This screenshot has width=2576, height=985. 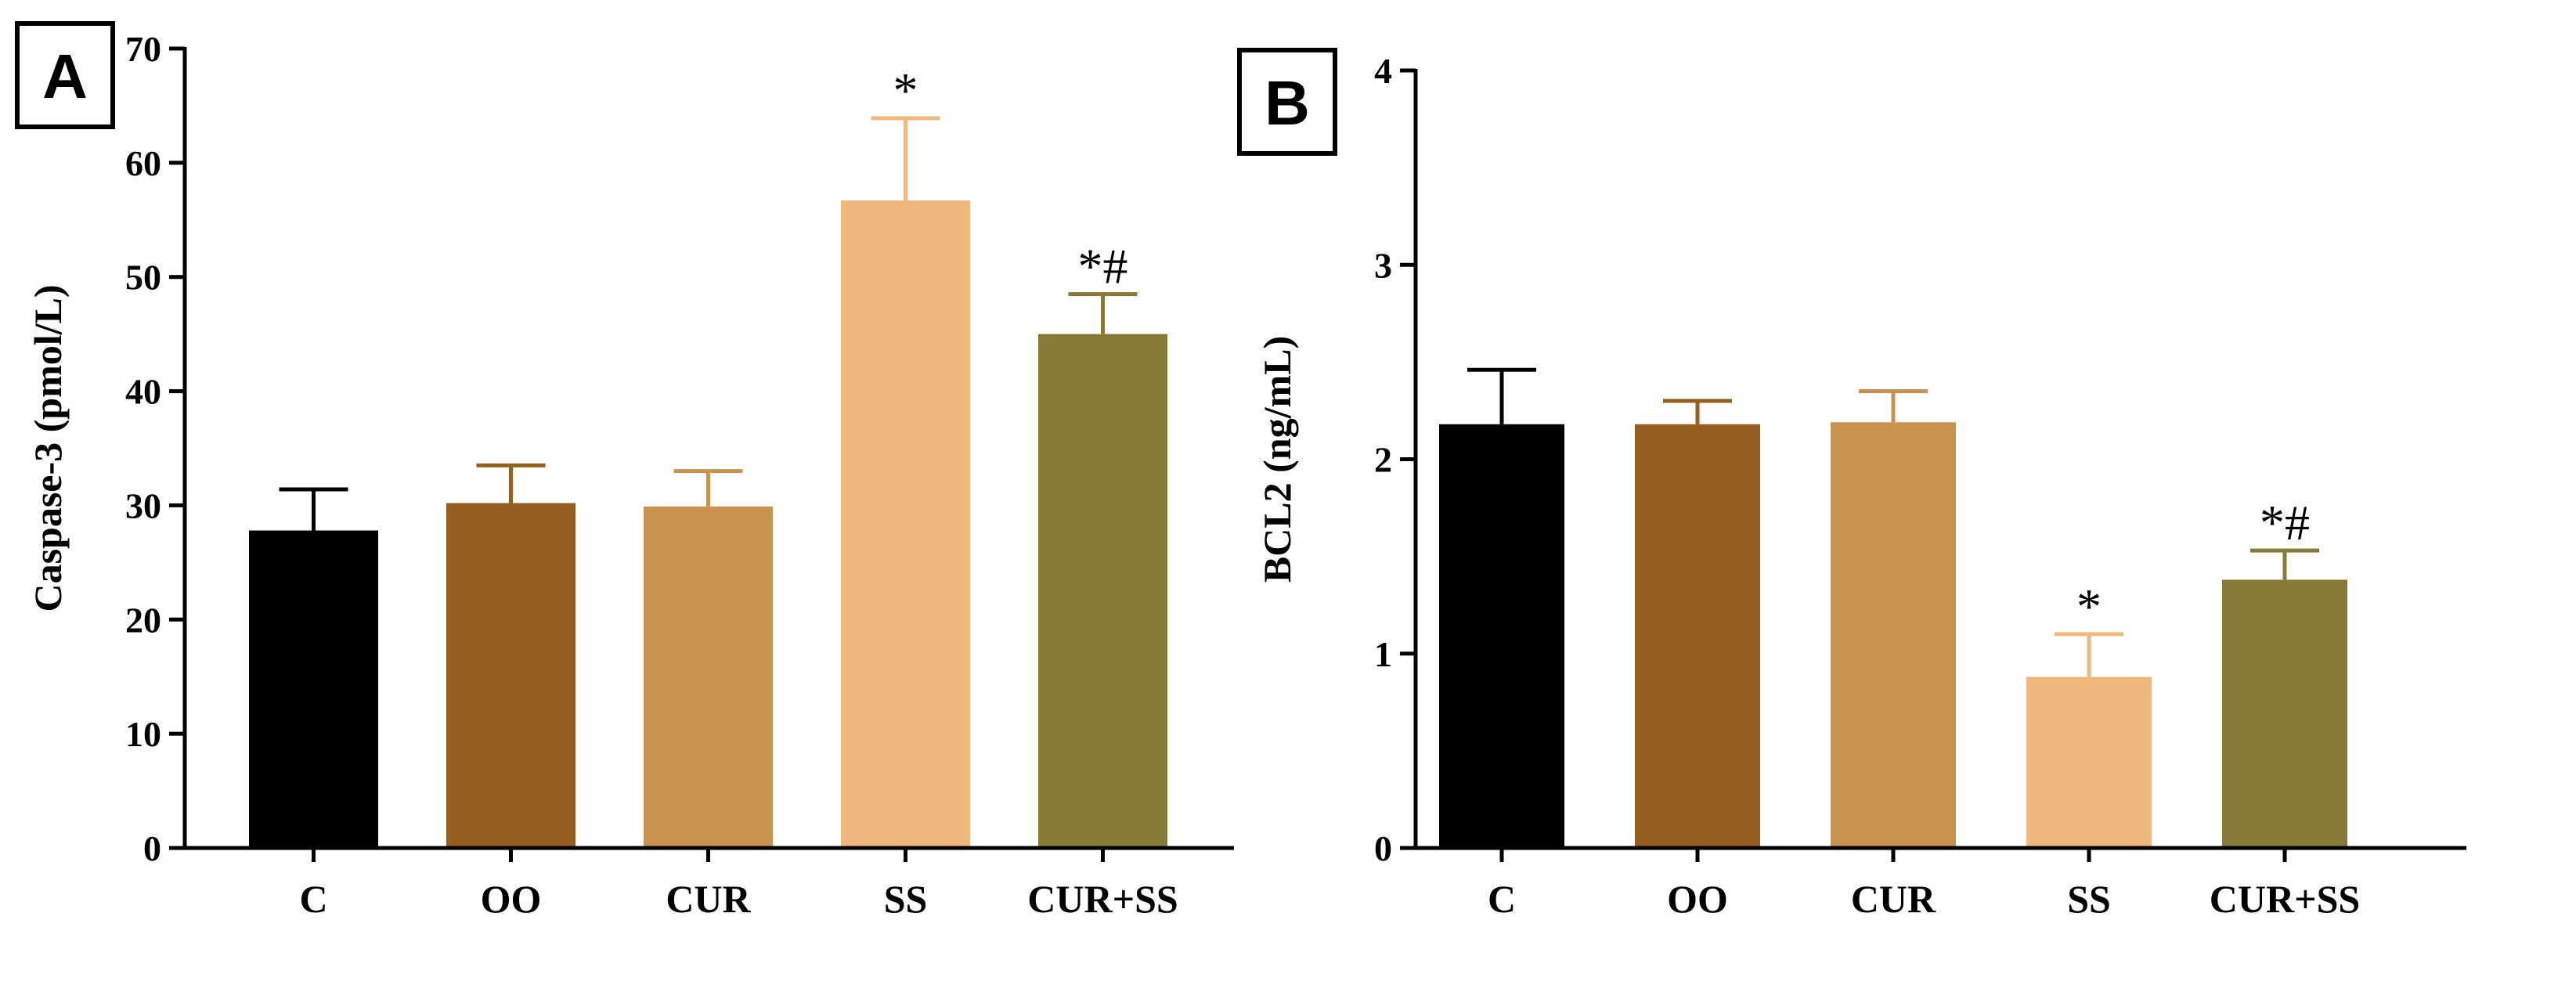 I want to click on y-tick-label: 50, so click(x=143, y=278).